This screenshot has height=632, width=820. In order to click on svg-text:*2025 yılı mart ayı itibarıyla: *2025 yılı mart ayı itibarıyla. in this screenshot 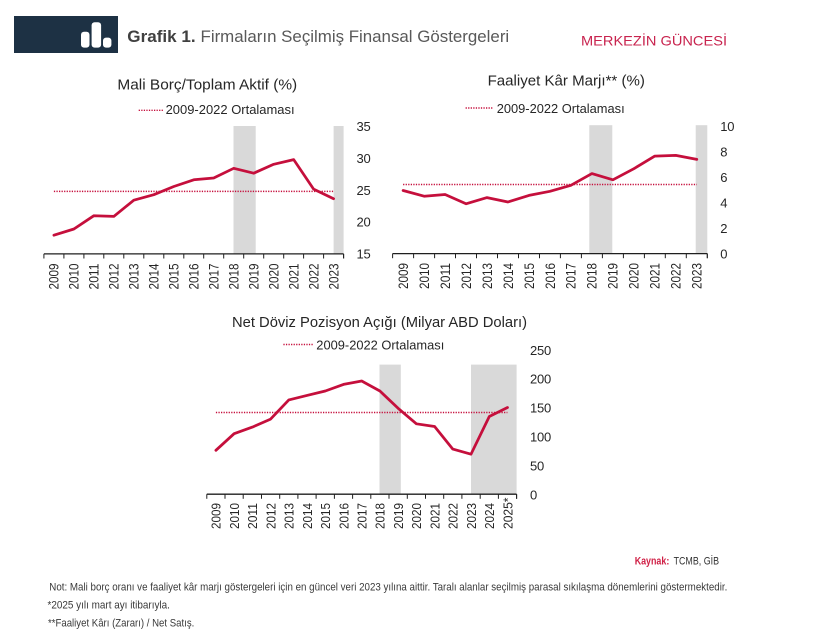, I will do `click(109, 605)`.